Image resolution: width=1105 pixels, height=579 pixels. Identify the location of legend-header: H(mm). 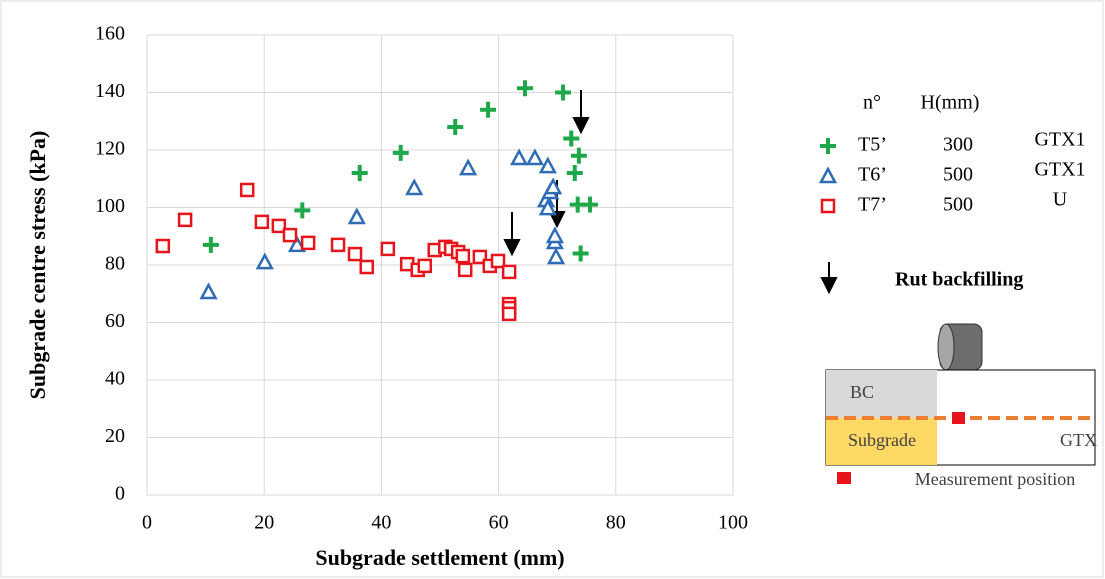
(950, 103).